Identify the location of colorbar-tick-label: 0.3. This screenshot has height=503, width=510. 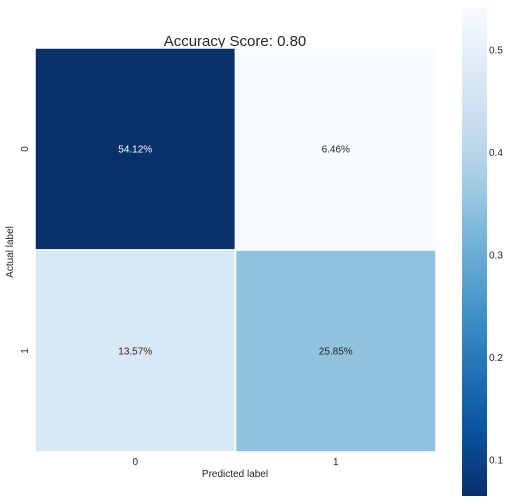
(496, 255).